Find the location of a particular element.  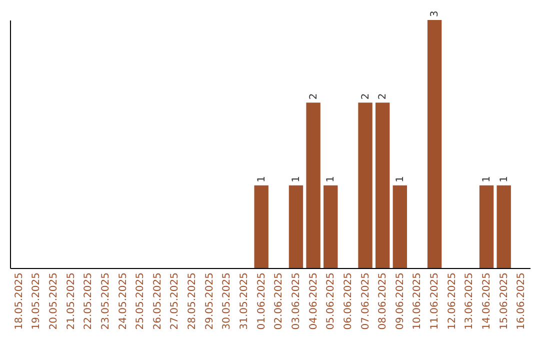

x-tick-label: 22.05.2025 is located at coordinates (88, 301).